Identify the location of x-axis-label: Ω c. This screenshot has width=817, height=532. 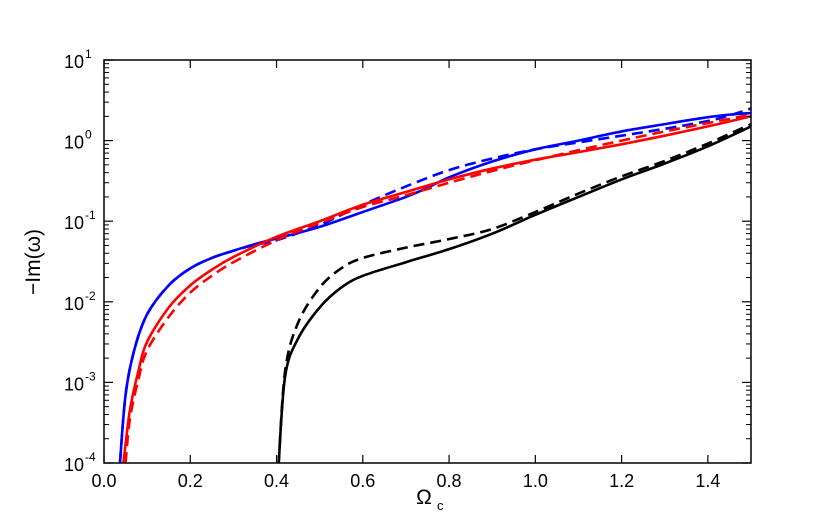
(430, 499).